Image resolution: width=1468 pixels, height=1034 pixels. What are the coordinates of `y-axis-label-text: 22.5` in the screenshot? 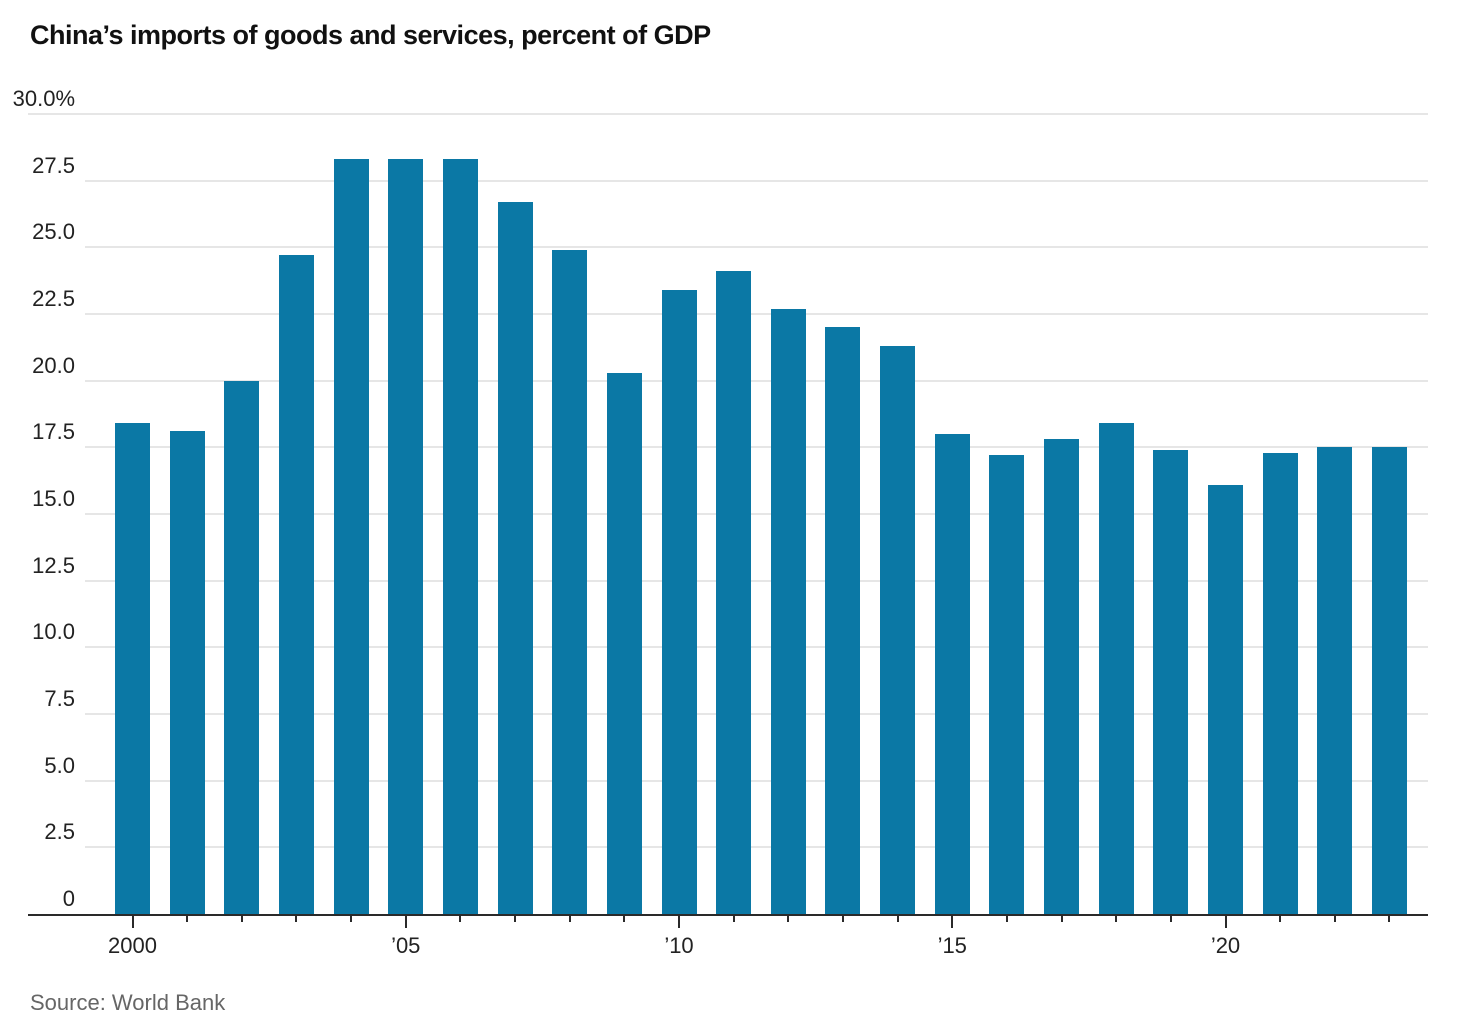 It's located at (53, 298).